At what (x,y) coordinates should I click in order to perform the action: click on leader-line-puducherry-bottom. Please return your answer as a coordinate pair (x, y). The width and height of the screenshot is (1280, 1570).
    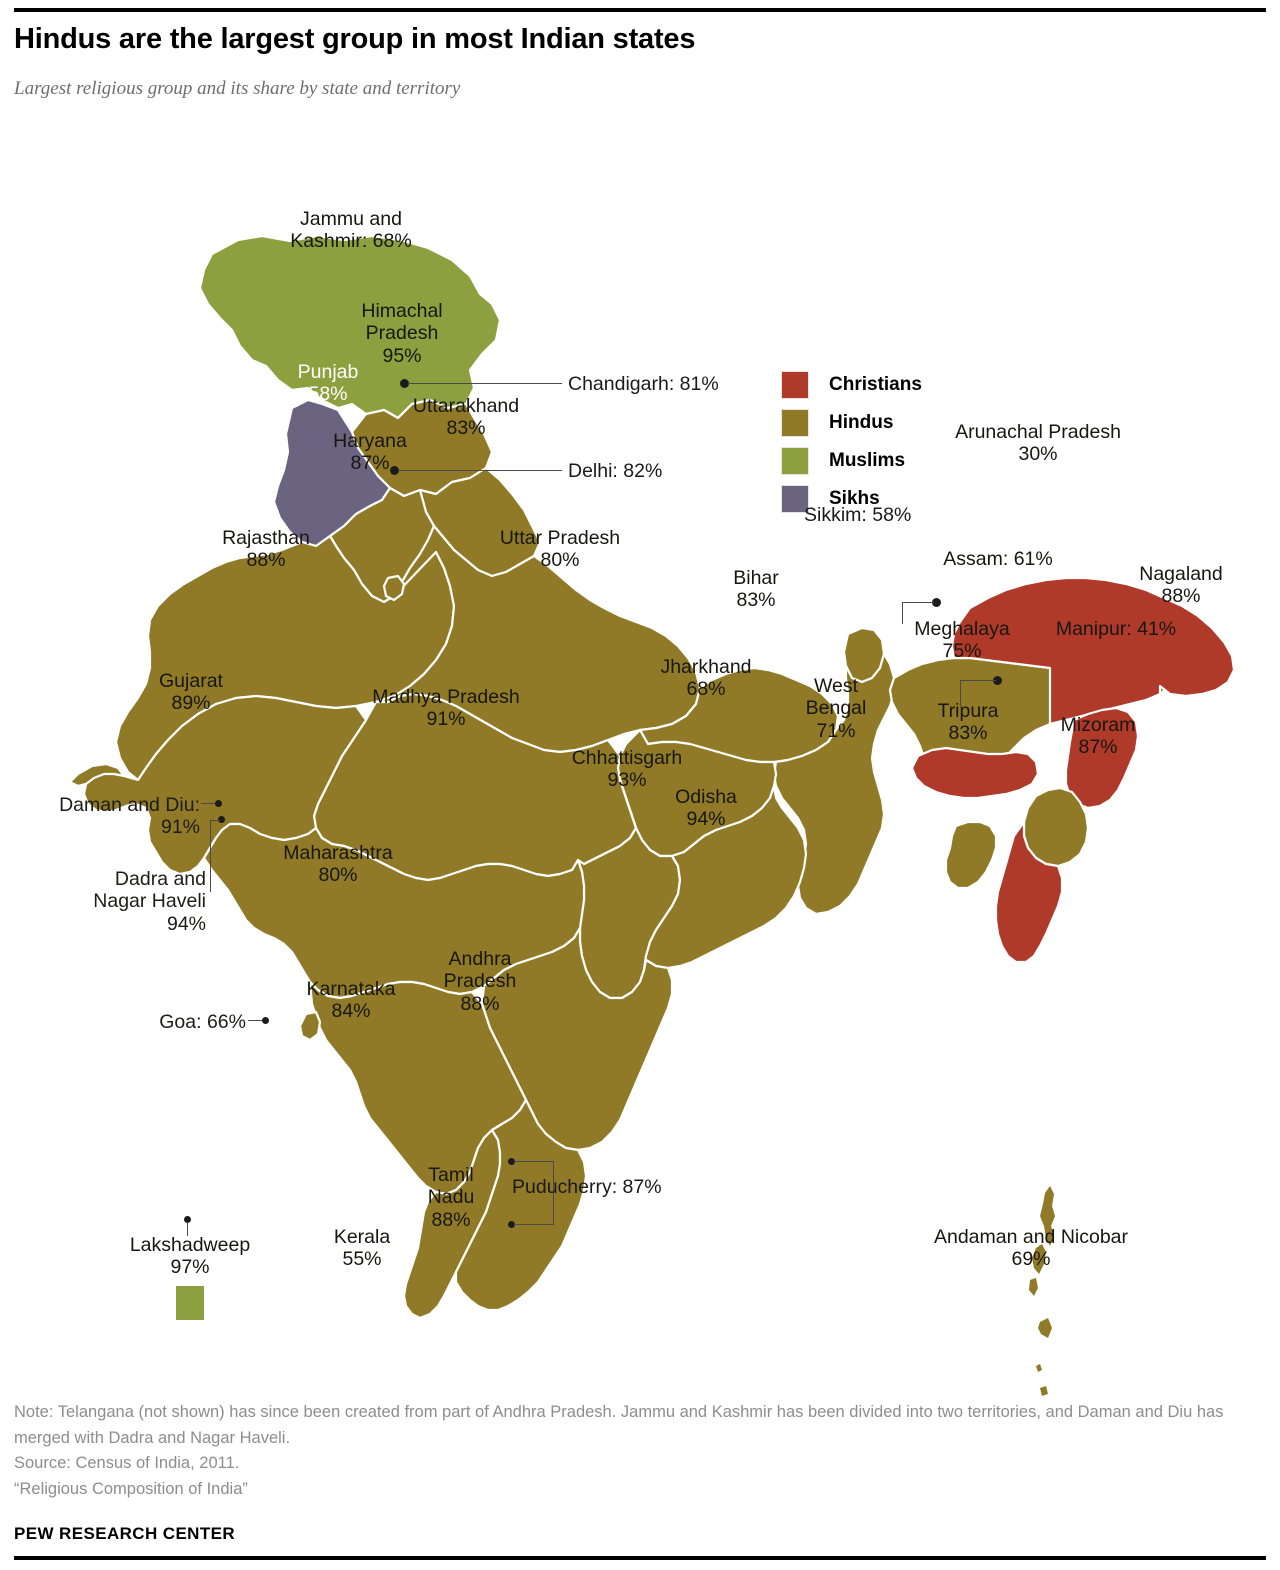
    Looking at the image, I should click on (534, 1225).